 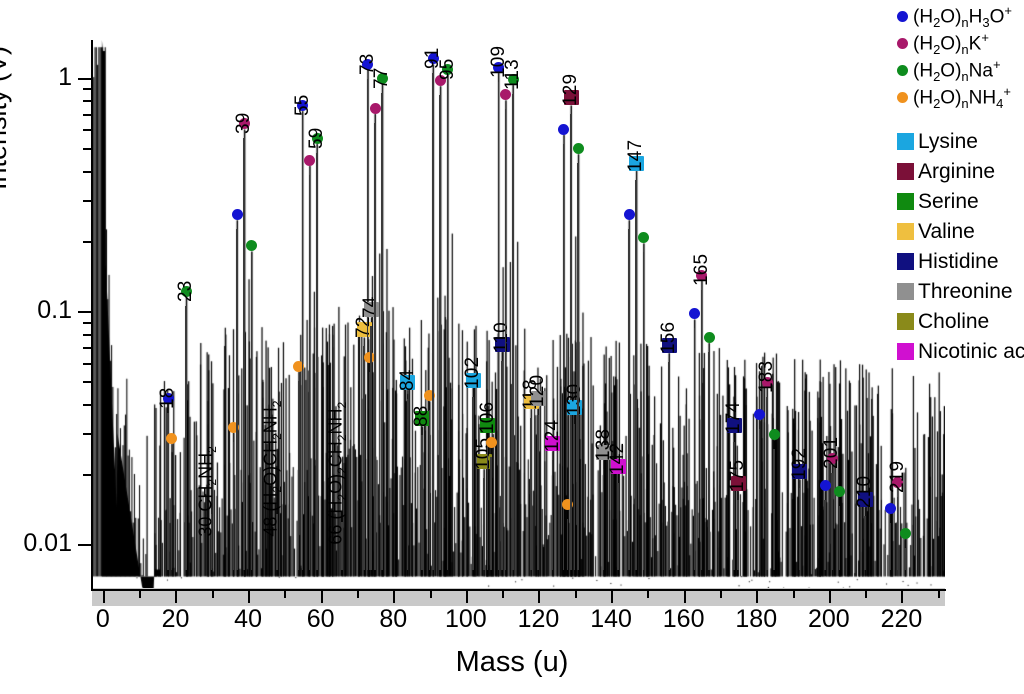 What do you see at coordinates (538, 619) in the screenshot?
I see `x-tick-label: 120` at bounding box center [538, 619].